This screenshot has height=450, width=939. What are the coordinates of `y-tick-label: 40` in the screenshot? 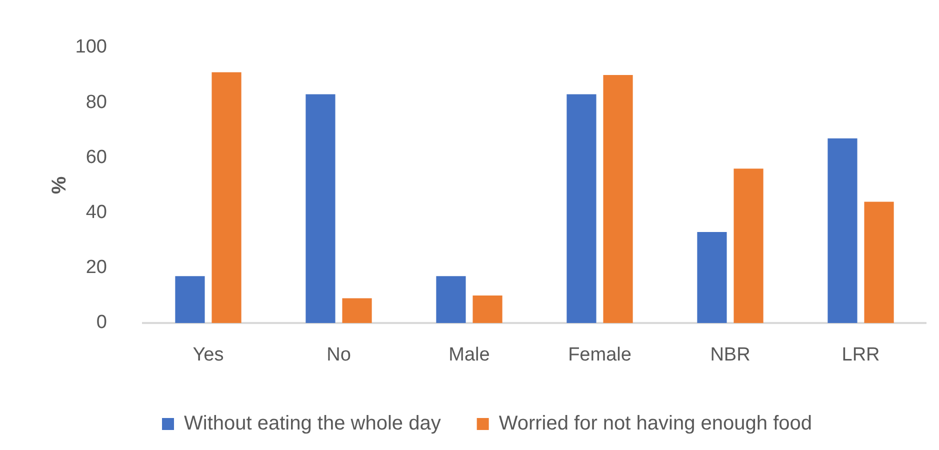 It's located at (96, 212).